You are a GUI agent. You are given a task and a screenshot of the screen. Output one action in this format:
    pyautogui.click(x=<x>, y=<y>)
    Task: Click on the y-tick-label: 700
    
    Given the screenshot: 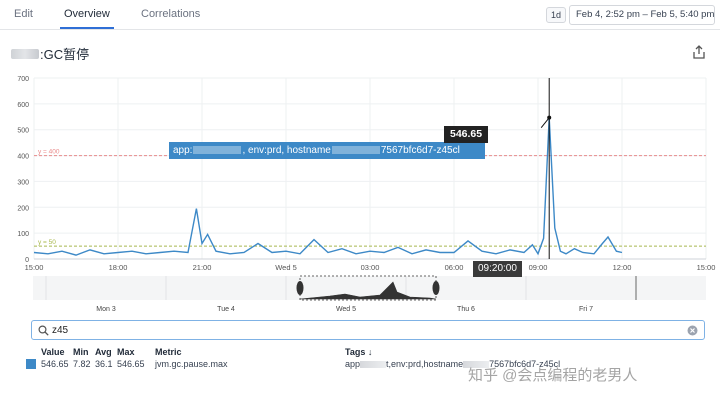 What is the action you would take?
    pyautogui.click(x=23, y=79)
    